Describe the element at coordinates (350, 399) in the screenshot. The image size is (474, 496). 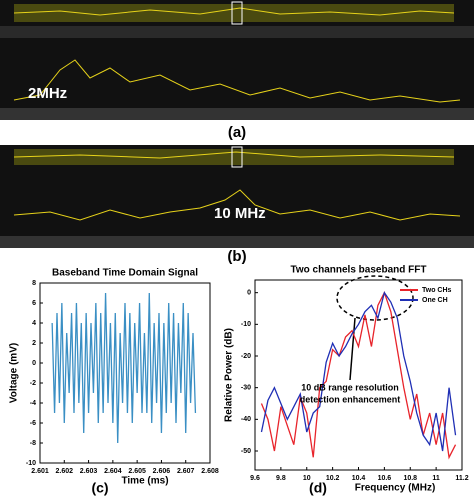
I see `annotation: detection enhancement` at that location.